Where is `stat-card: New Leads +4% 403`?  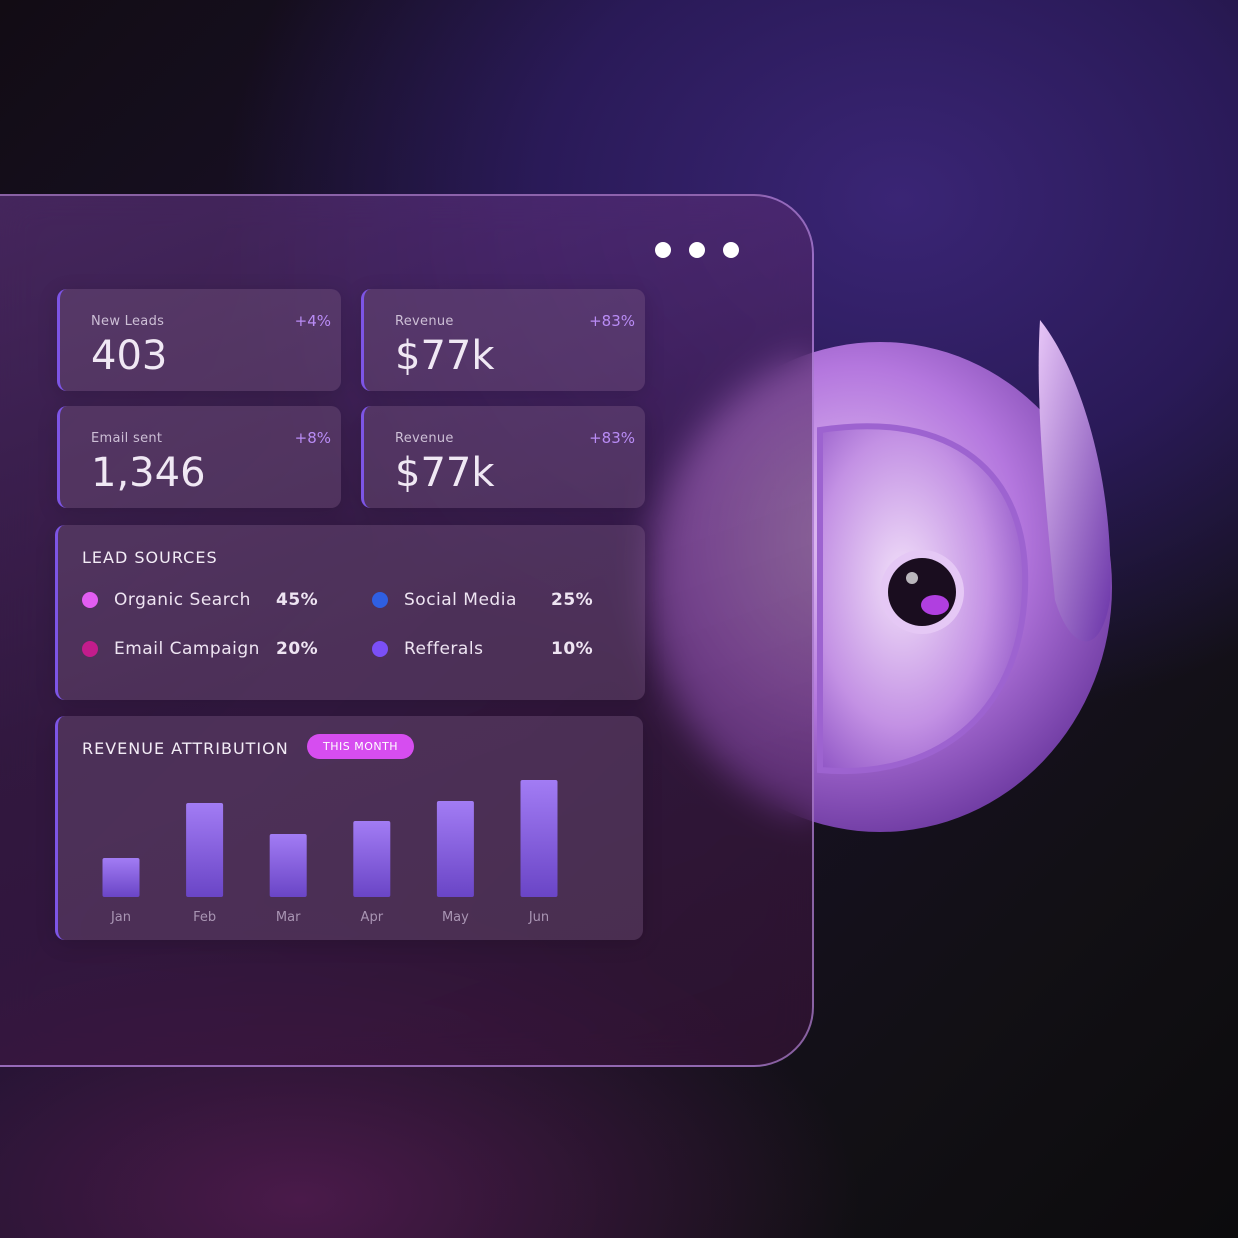
stat-card: New Leads +4% 403 is located at coordinates (199, 340).